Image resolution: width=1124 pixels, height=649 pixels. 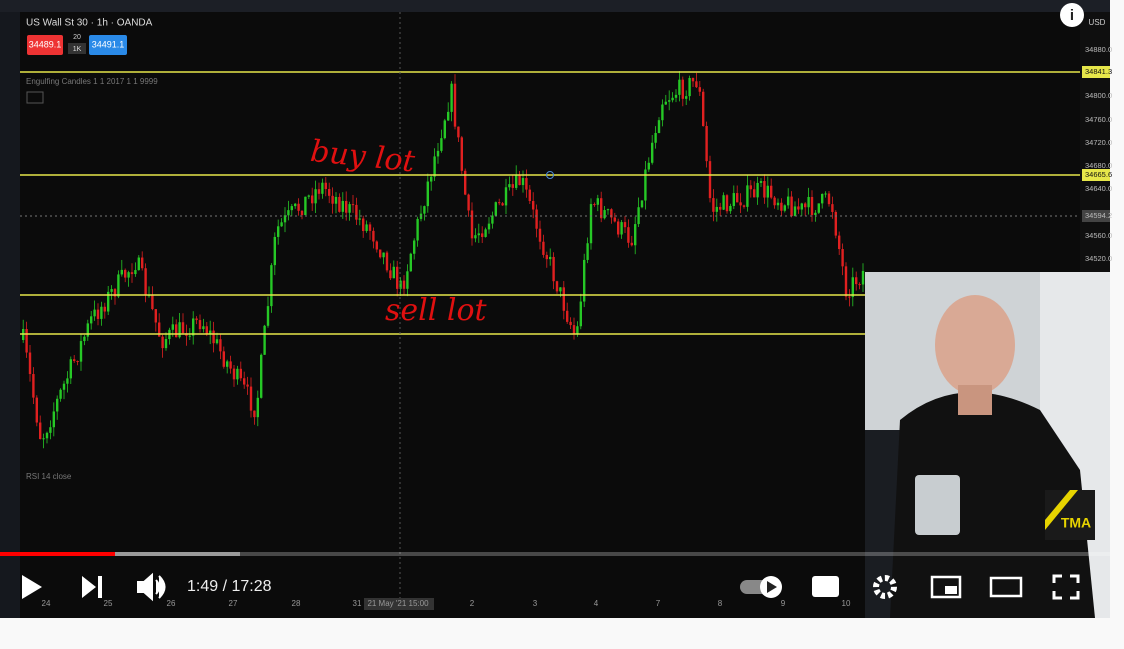 What do you see at coordinates (596, 603) in the screenshot?
I see `time-label: 4` at bounding box center [596, 603].